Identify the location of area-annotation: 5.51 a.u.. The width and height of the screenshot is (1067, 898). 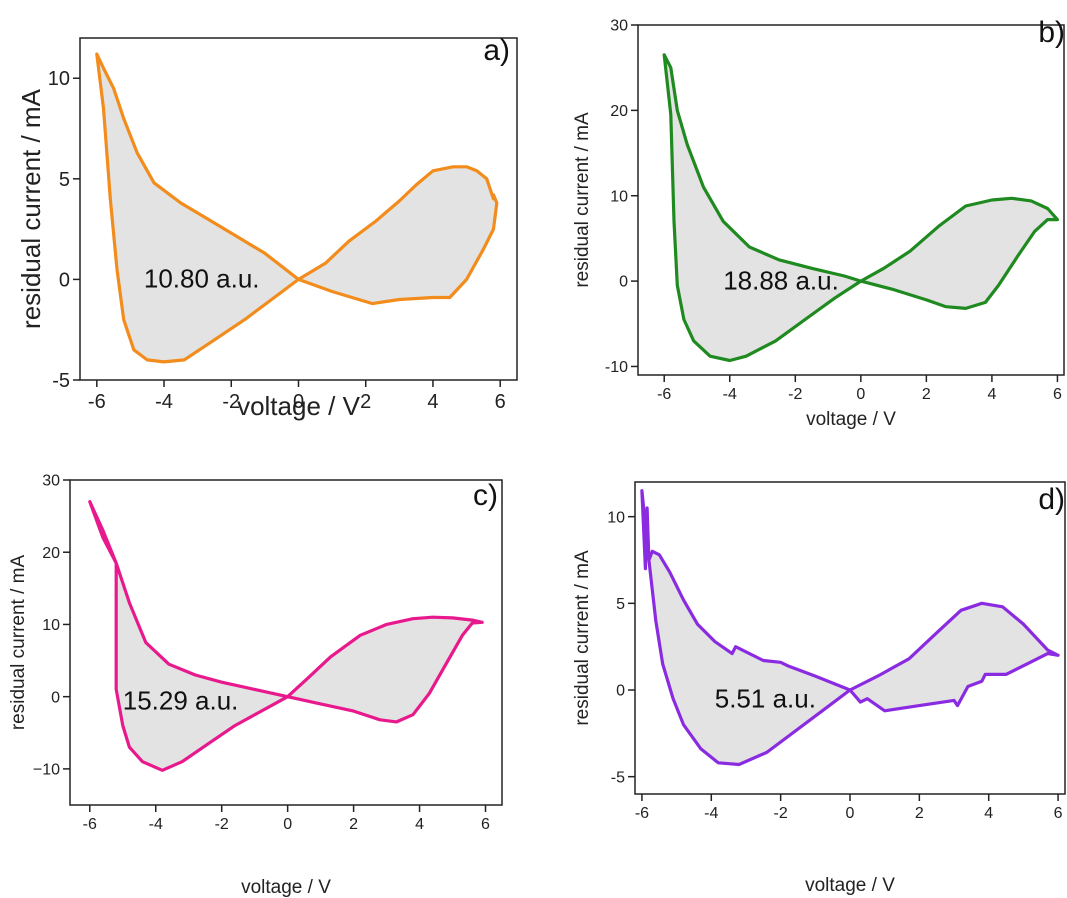
(765, 698).